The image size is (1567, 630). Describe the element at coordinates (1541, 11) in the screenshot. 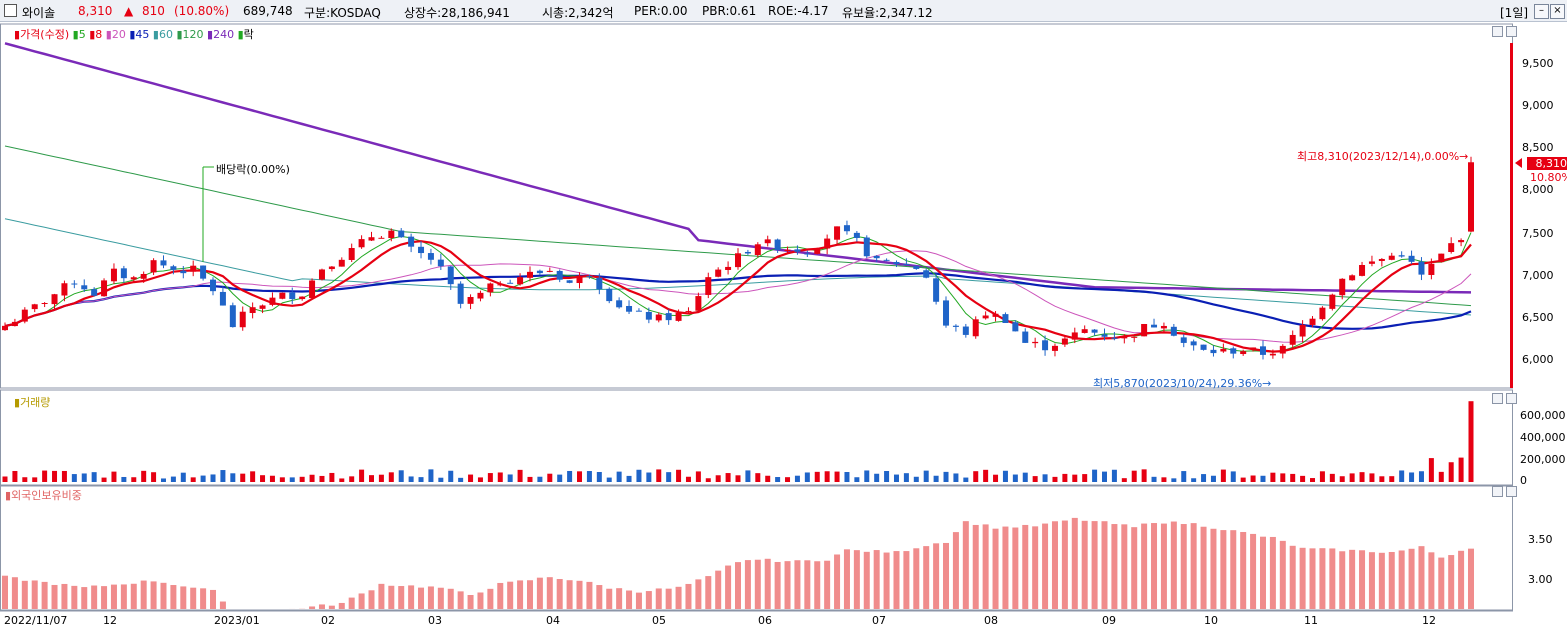

I see `minimize-icon: –` at that location.